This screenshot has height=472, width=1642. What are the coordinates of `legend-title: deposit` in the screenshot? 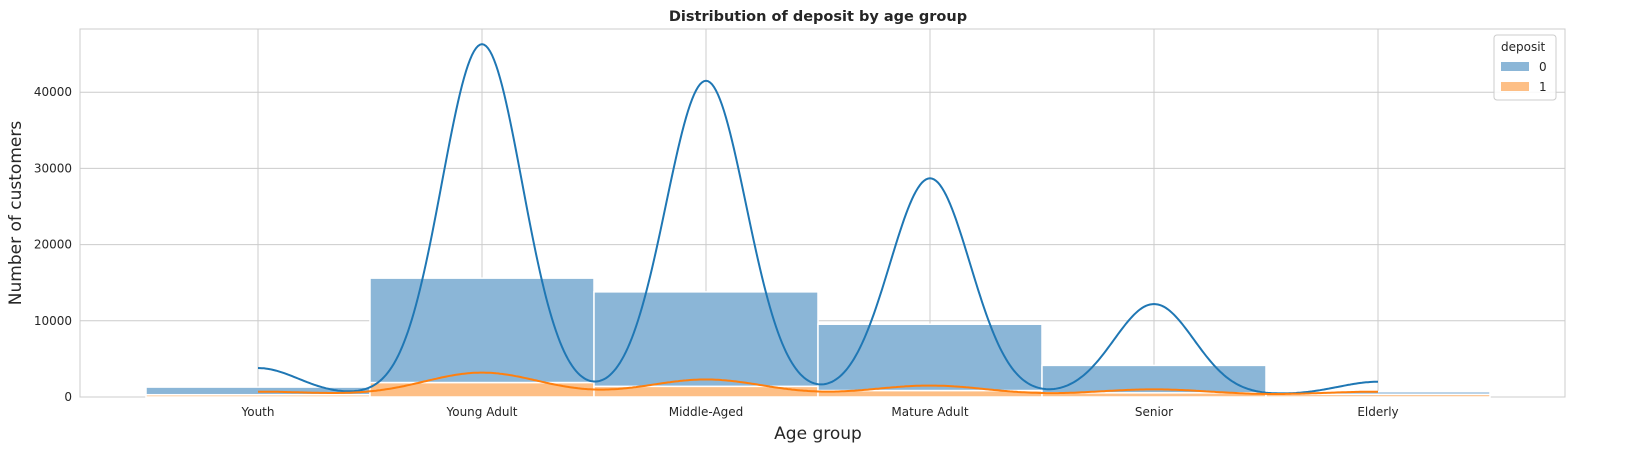 It's located at (1523, 47).